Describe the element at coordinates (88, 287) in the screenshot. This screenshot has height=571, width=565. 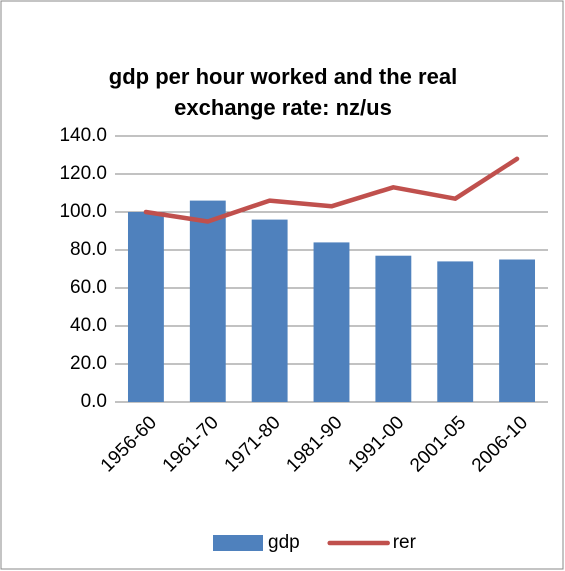
I see `y-tick-label: 60.0` at that location.